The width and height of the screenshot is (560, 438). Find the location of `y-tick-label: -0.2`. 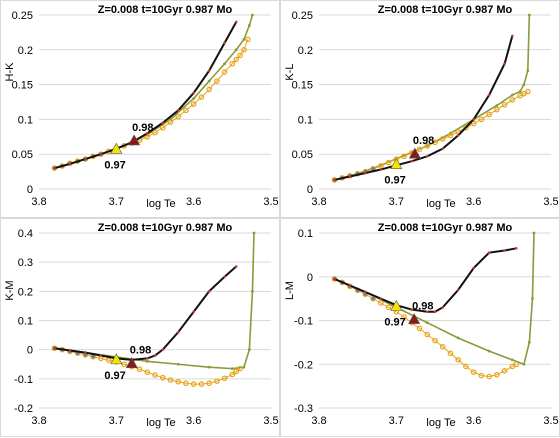

y-tick-label: -0.2 is located at coordinates (23, 409).